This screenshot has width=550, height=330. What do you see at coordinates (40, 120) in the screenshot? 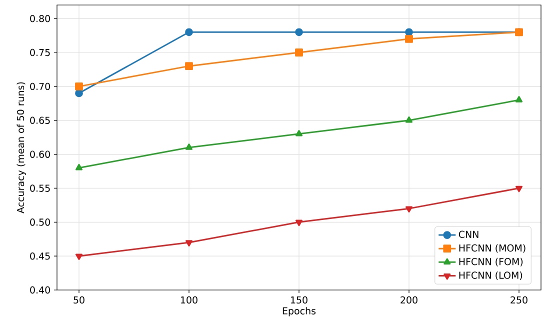
I see `y-tick-label: 0.65` at bounding box center [40, 120].